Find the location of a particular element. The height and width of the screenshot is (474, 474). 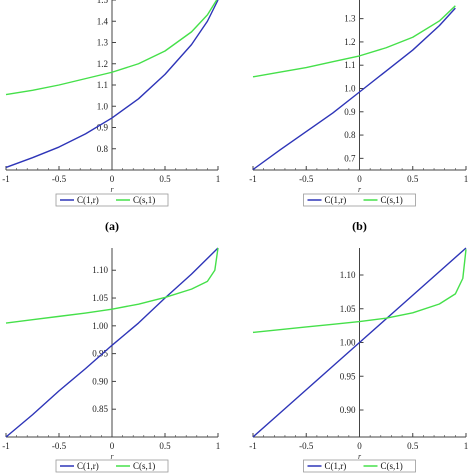

panel-label: (a) is located at coordinates (112, 226).